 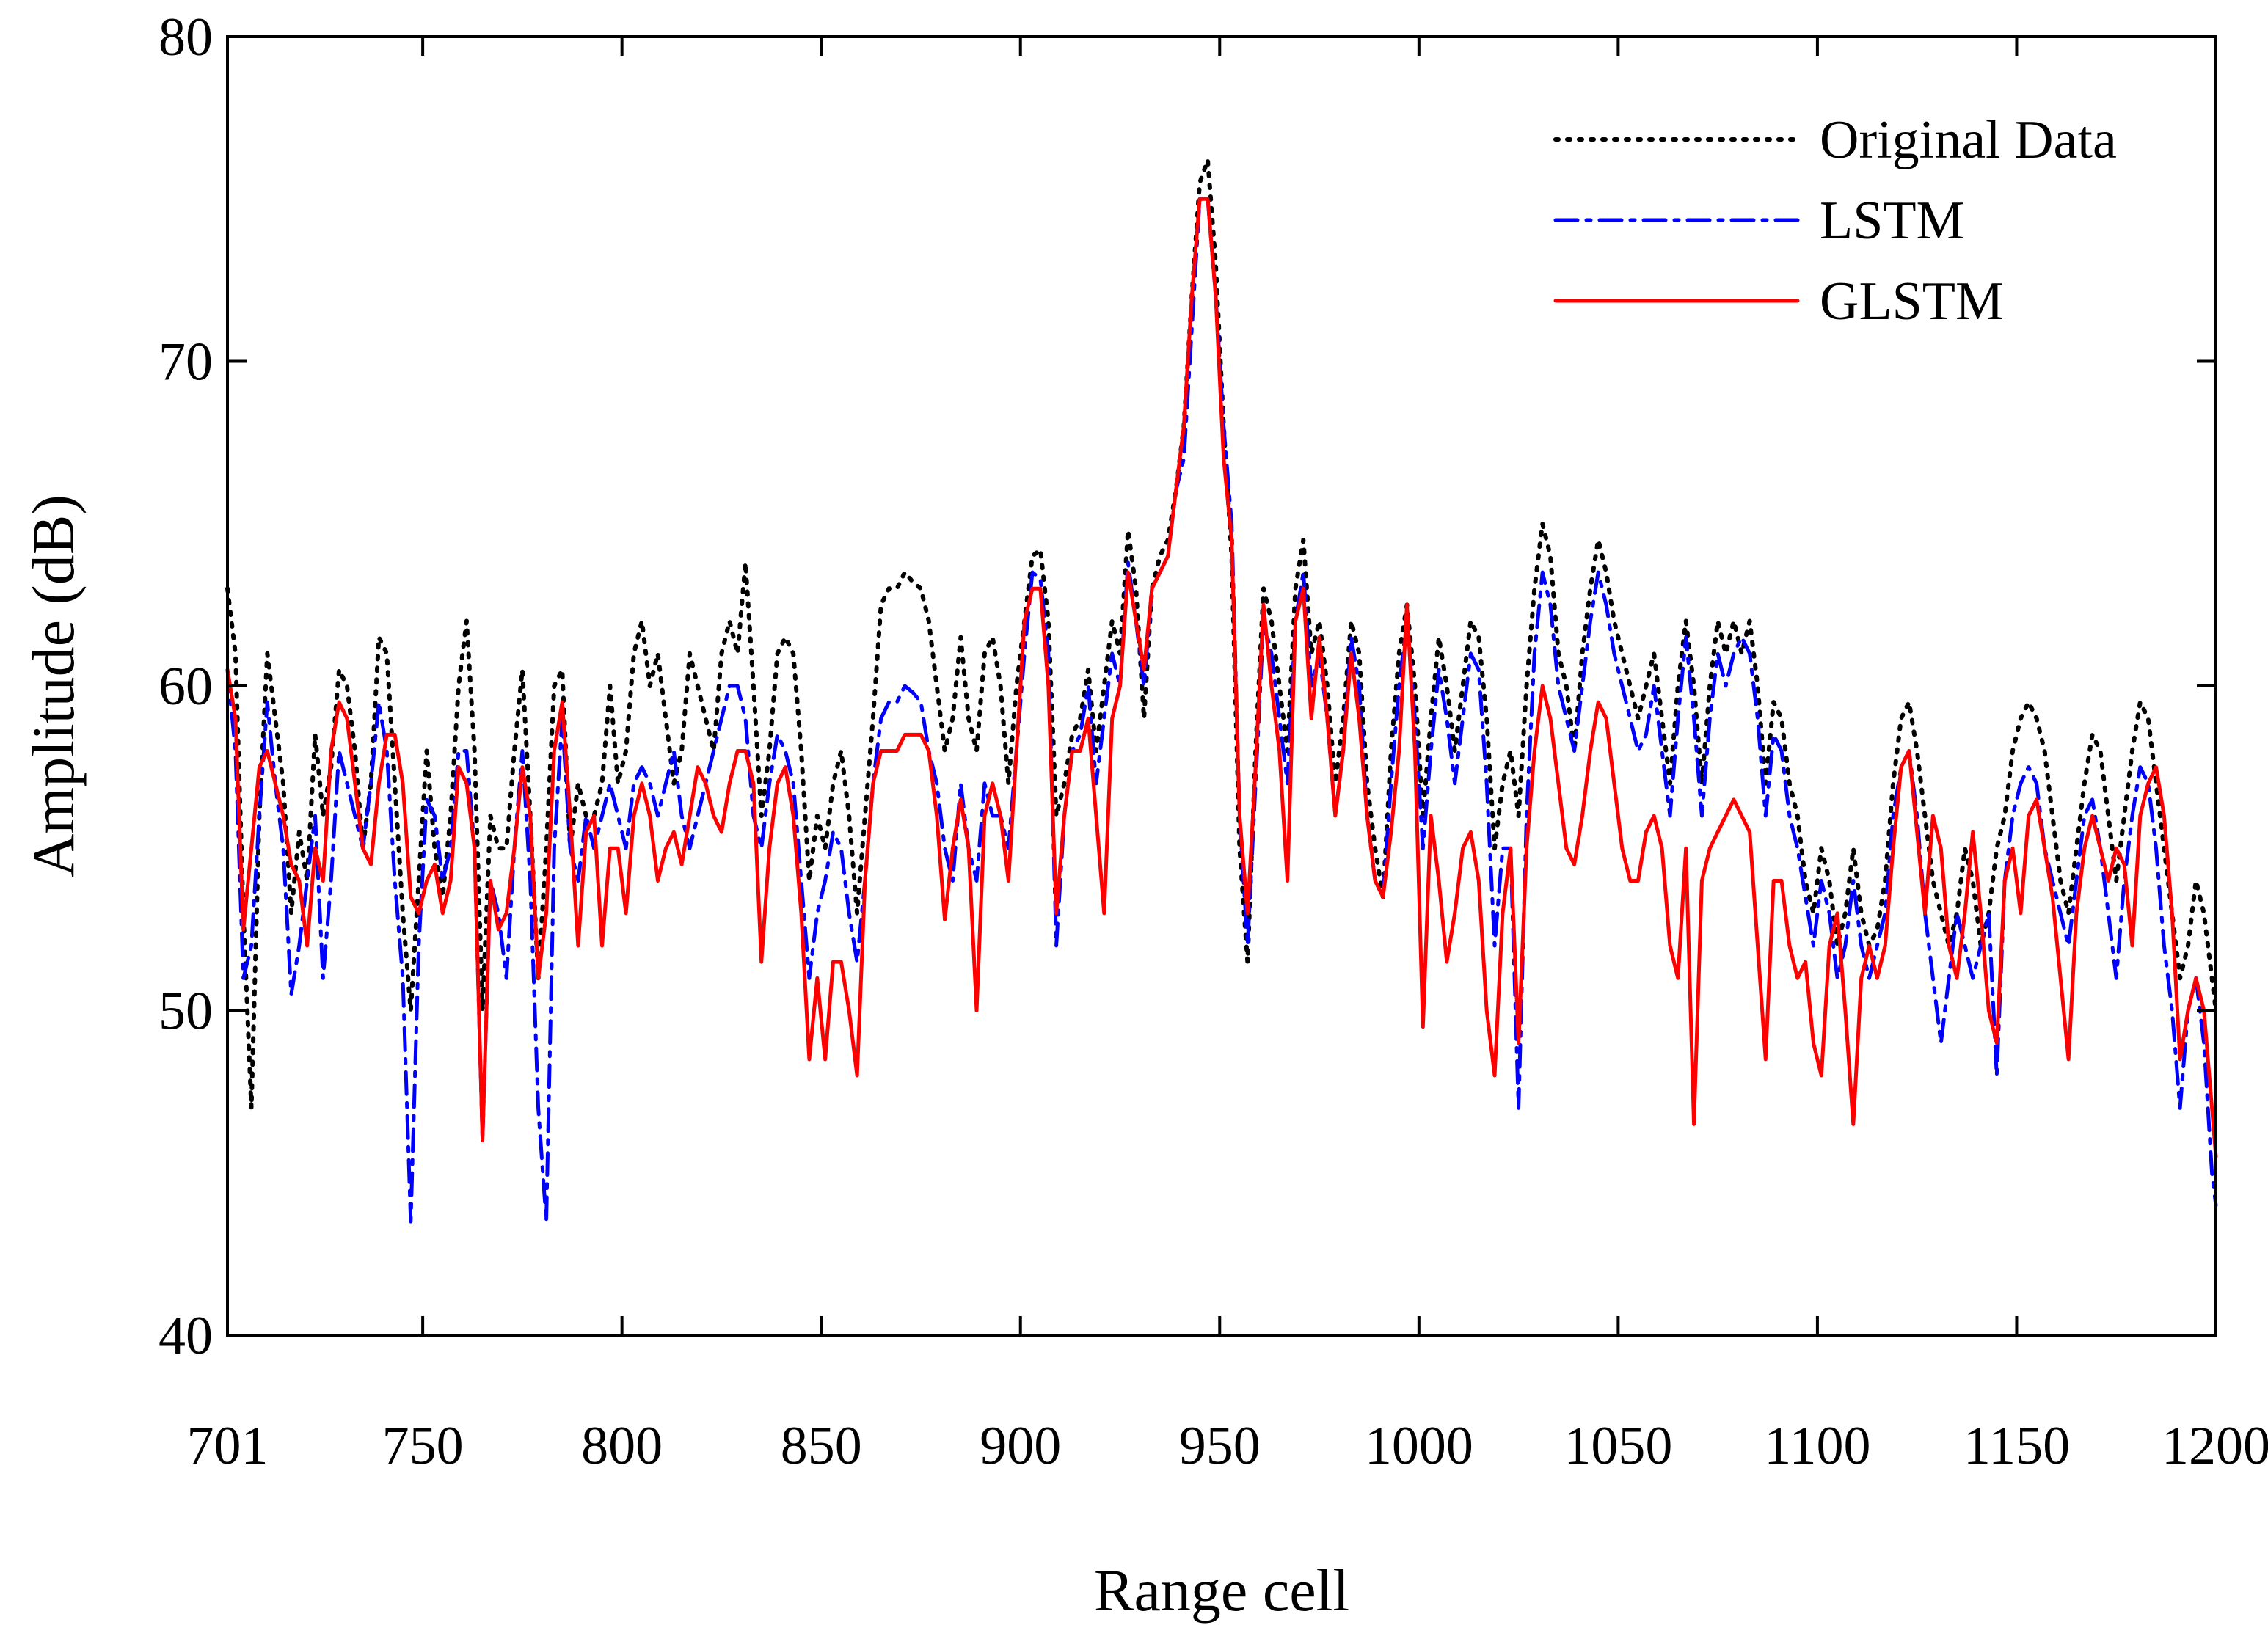 What do you see at coordinates (2215, 1446) in the screenshot?
I see `x-tick-label: 1200` at bounding box center [2215, 1446].